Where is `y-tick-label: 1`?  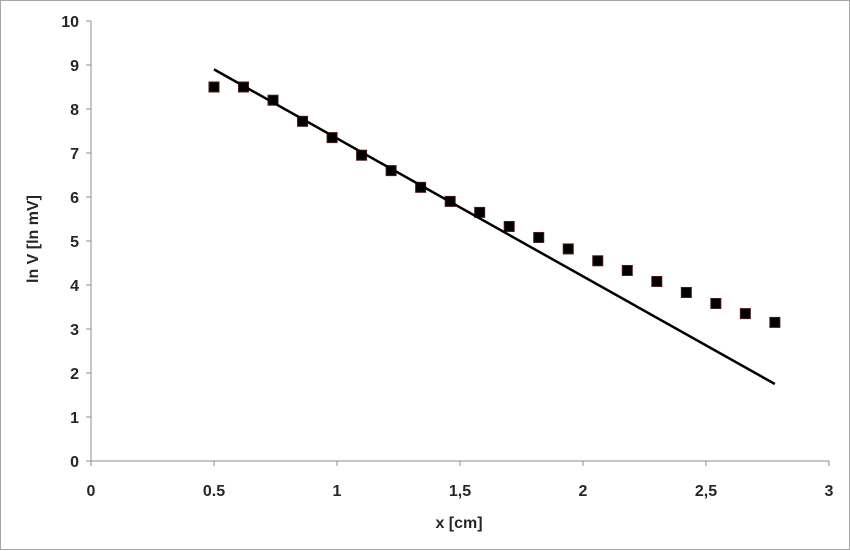
y-tick-label: 1 is located at coordinates (74, 418).